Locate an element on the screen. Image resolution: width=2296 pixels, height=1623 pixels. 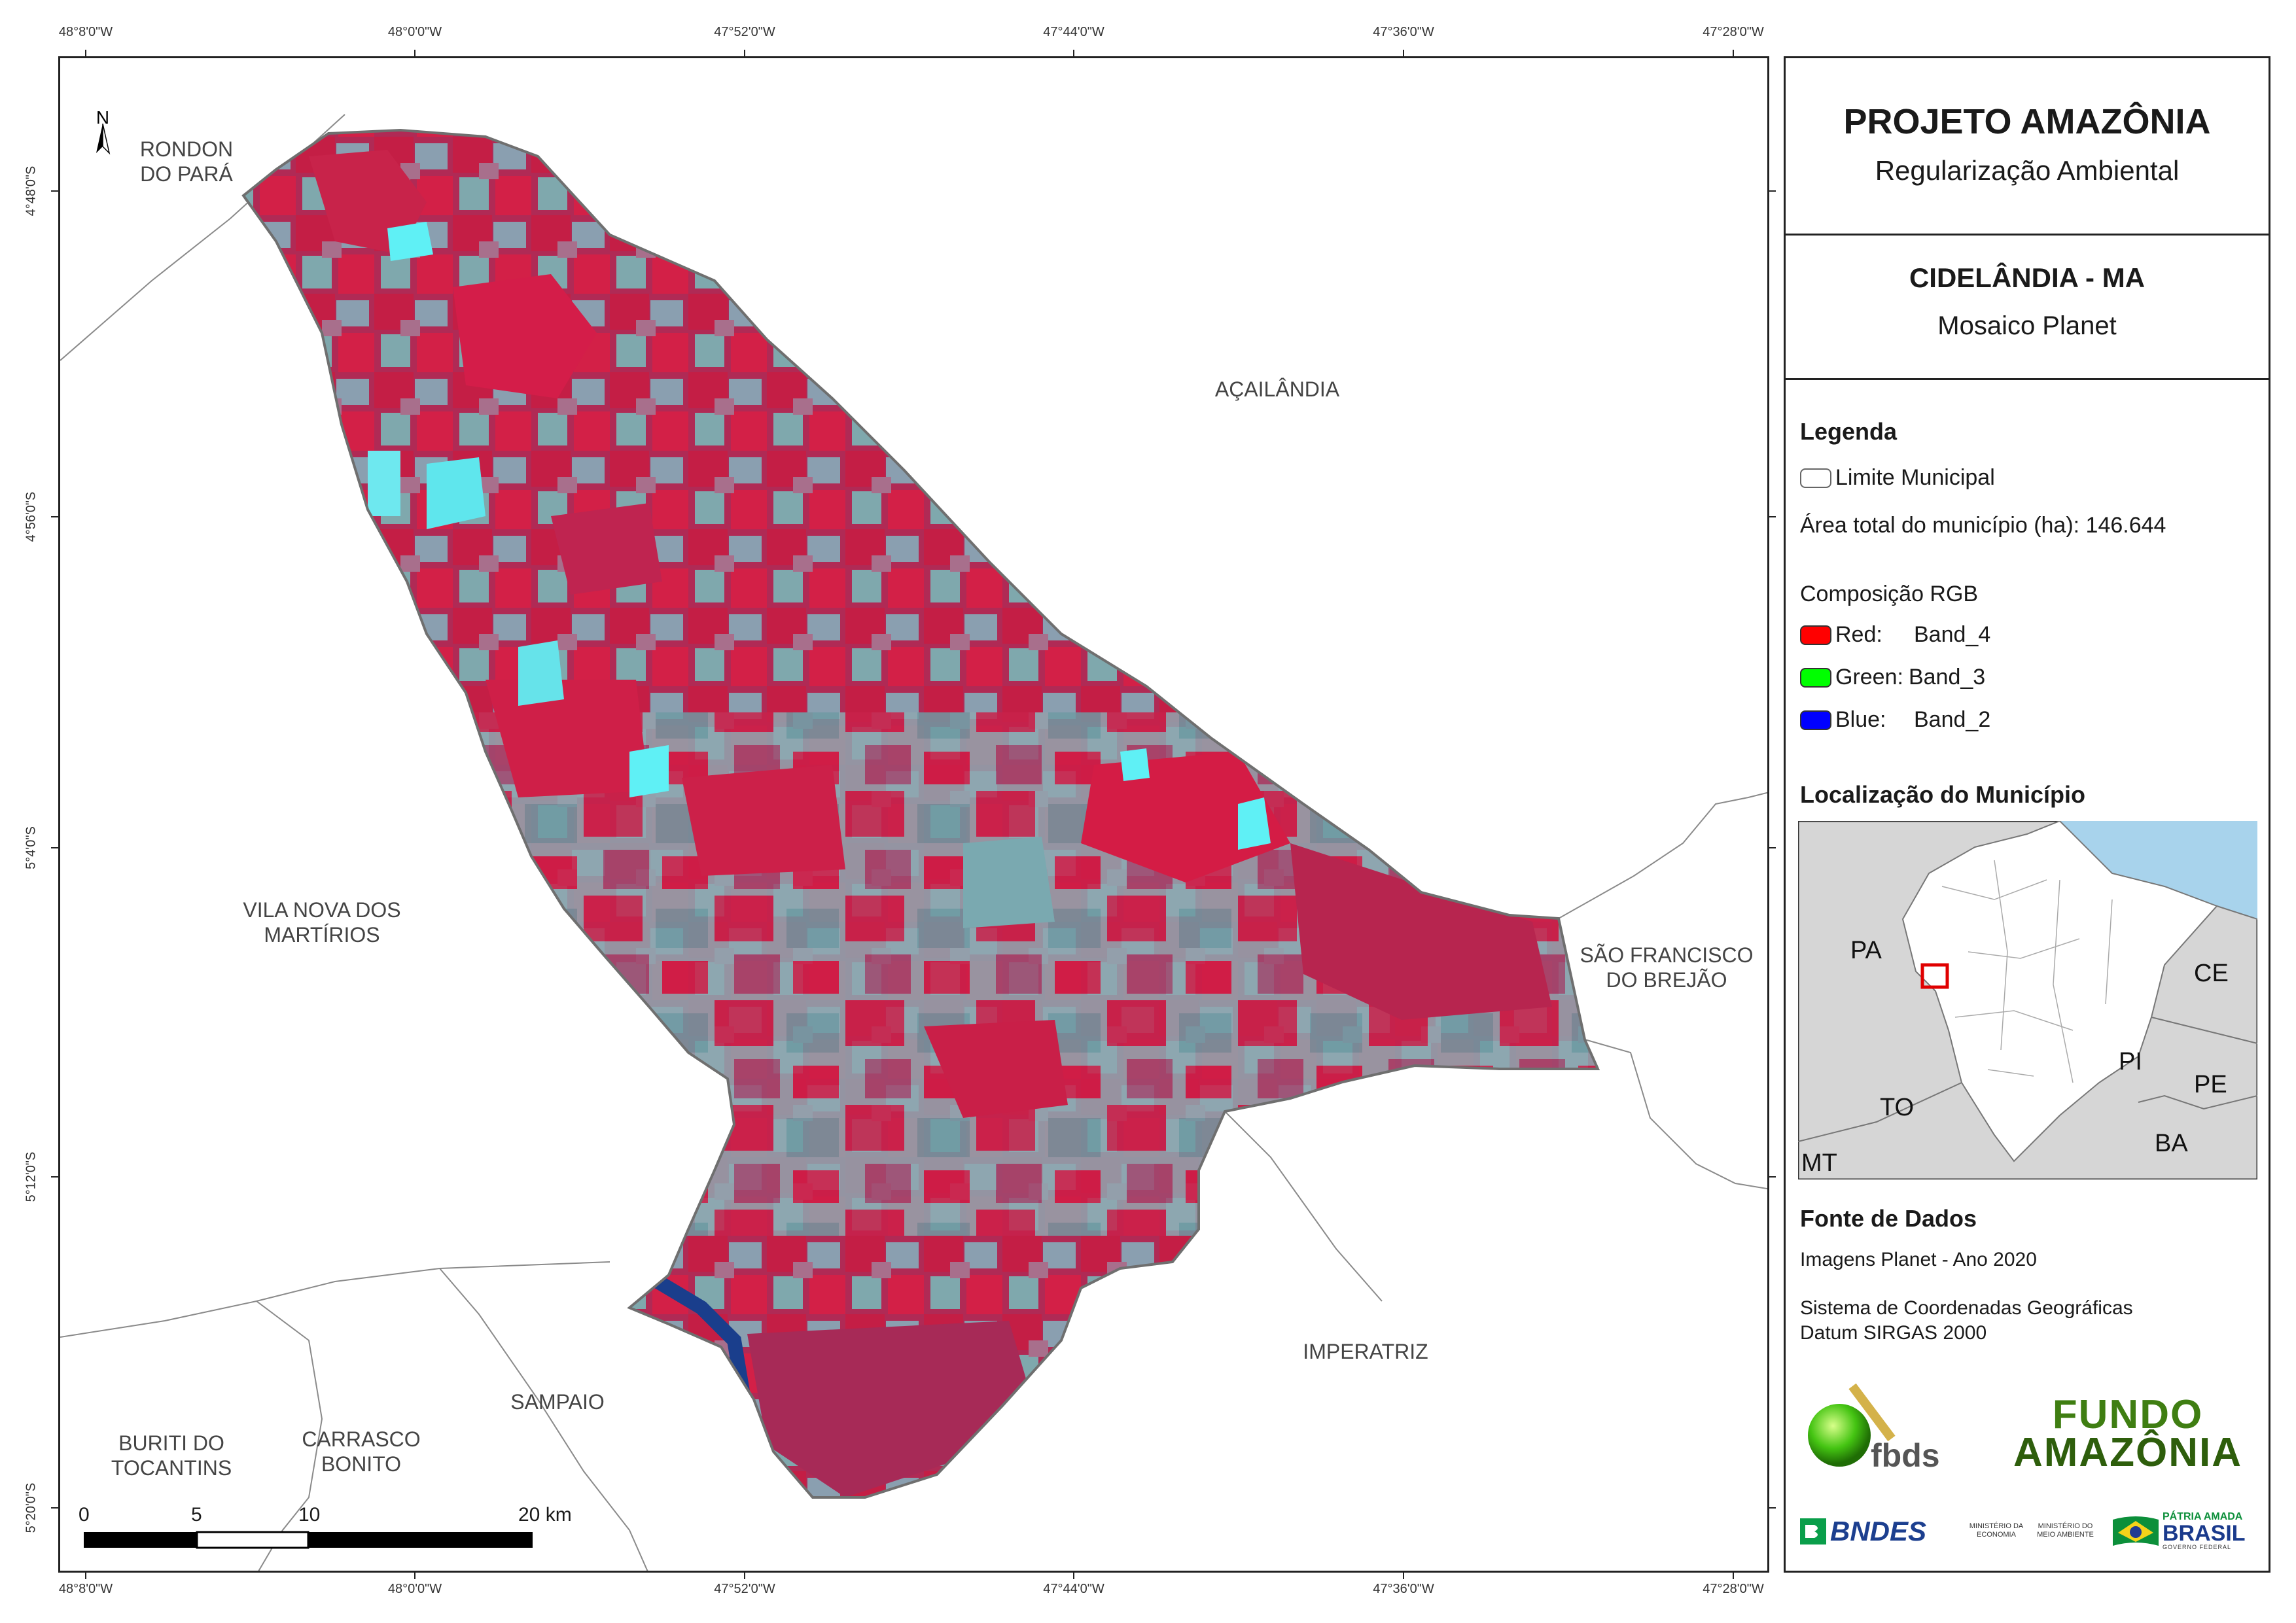
band-row-green: Green: Band_3 is located at coordinates (1892, 678).